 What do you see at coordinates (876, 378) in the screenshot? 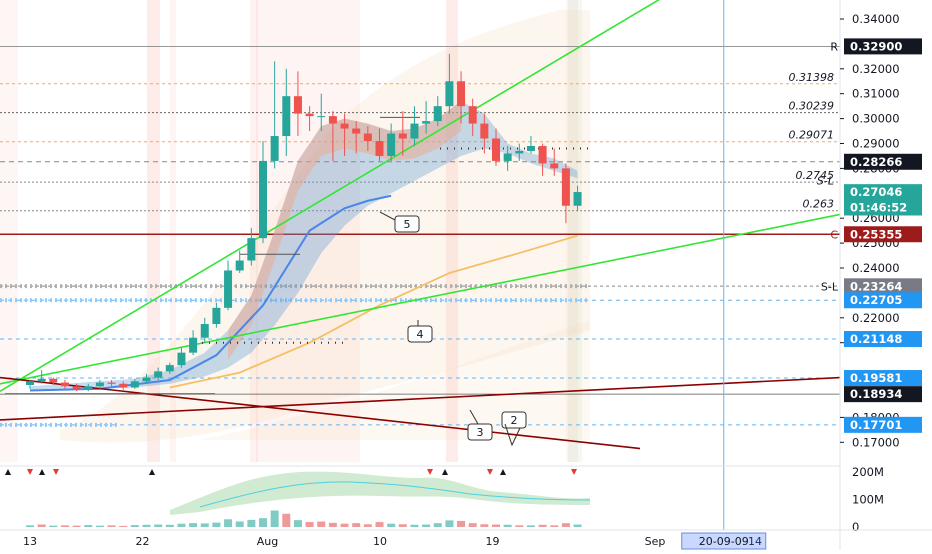
I see `price-badge-text: 0.19581` at bounding box center [876, 378].